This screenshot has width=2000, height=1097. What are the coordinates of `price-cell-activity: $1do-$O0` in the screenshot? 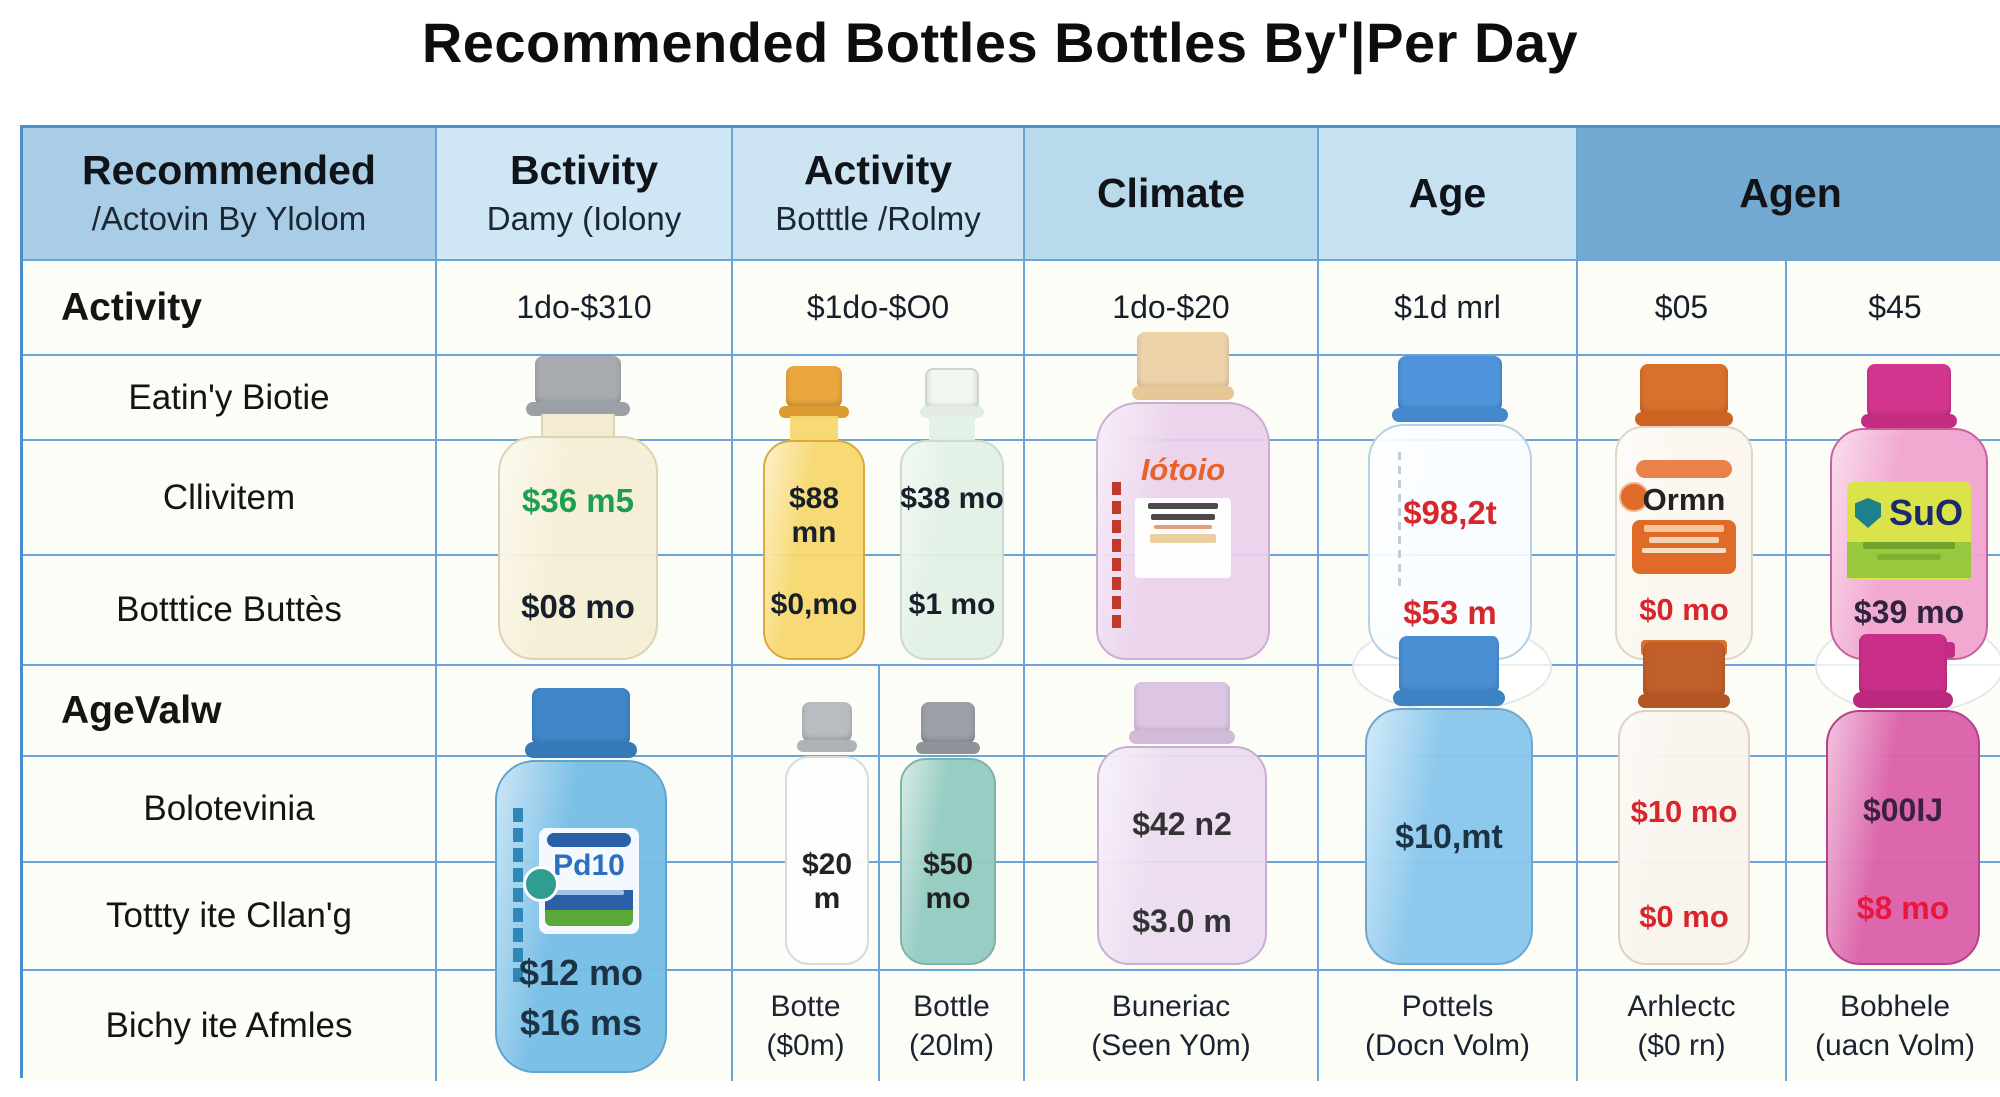 It's located at (879, 308).